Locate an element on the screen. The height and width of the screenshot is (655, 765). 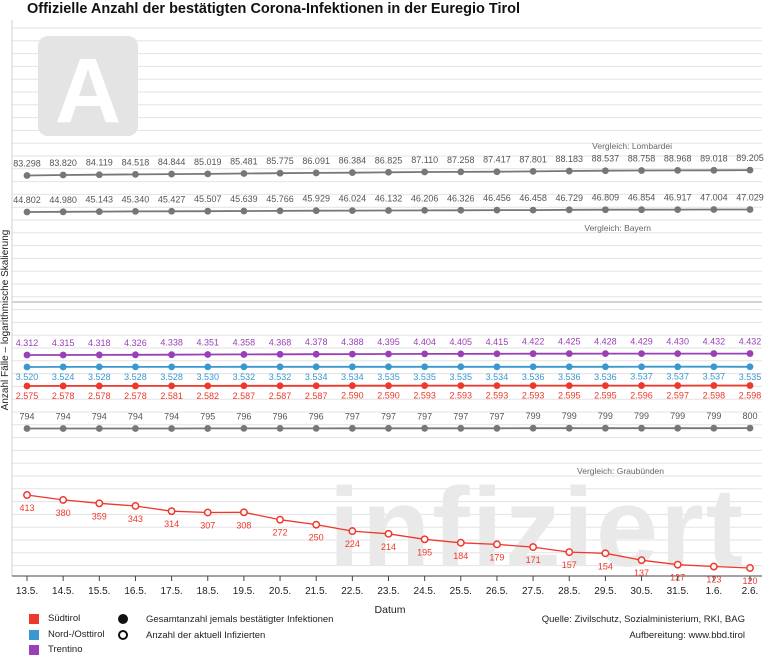
data-label: 85.775 is located at coordinates (280, 161).